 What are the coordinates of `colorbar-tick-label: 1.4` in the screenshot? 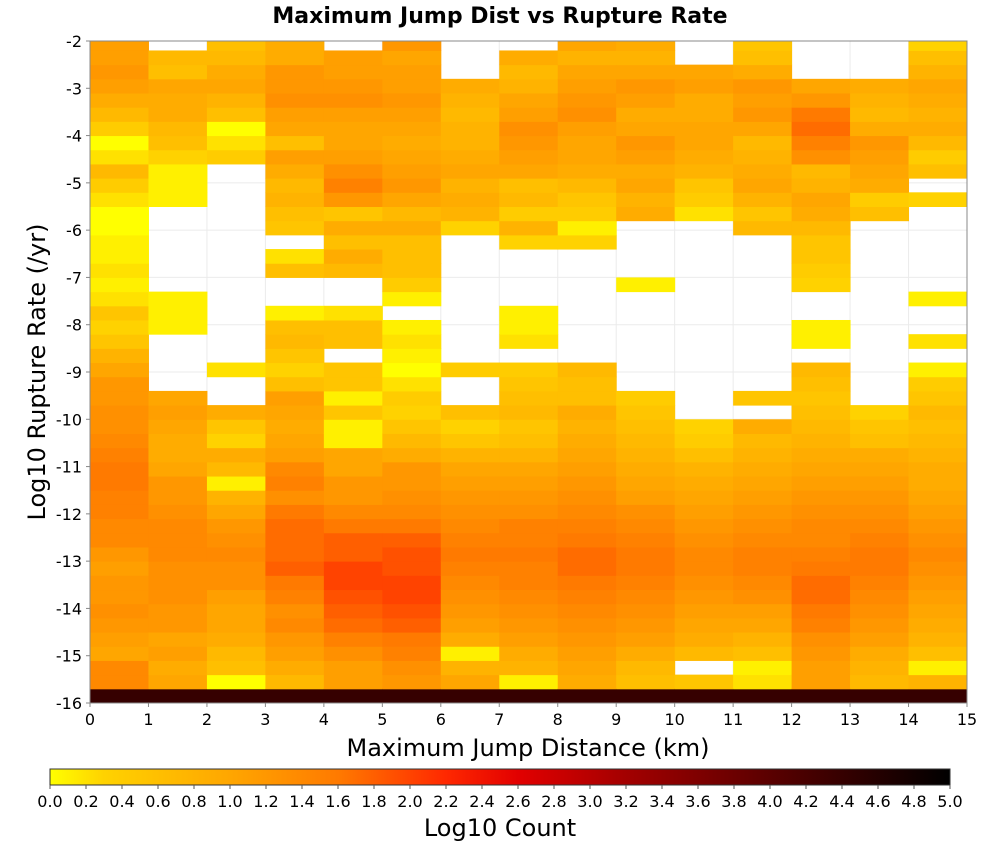 It's located at (301, 801).